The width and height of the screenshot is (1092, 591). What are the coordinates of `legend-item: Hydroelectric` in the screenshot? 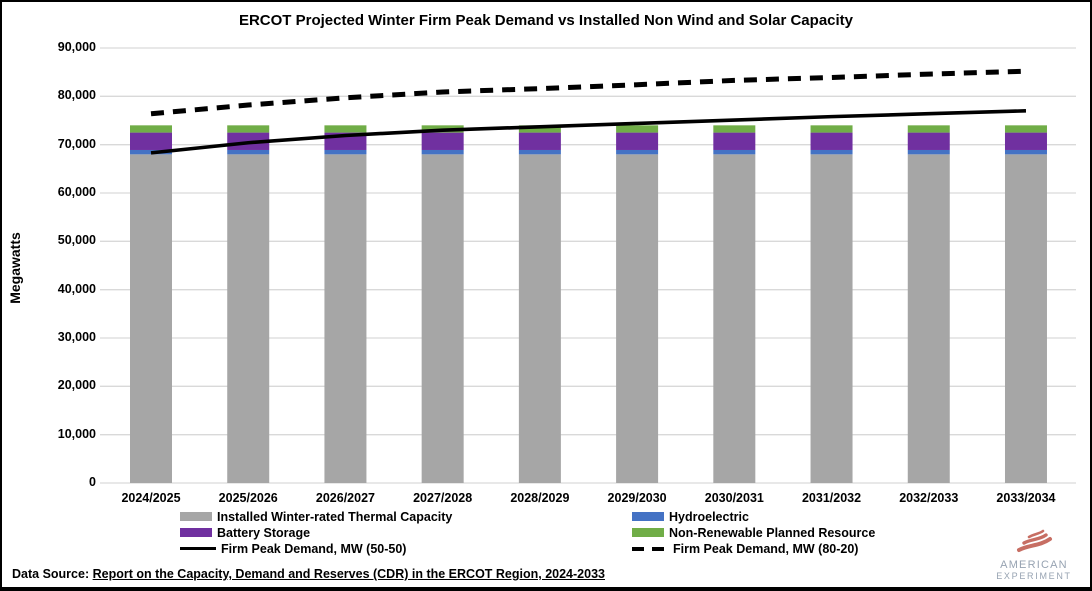 It's located at (690, 516).